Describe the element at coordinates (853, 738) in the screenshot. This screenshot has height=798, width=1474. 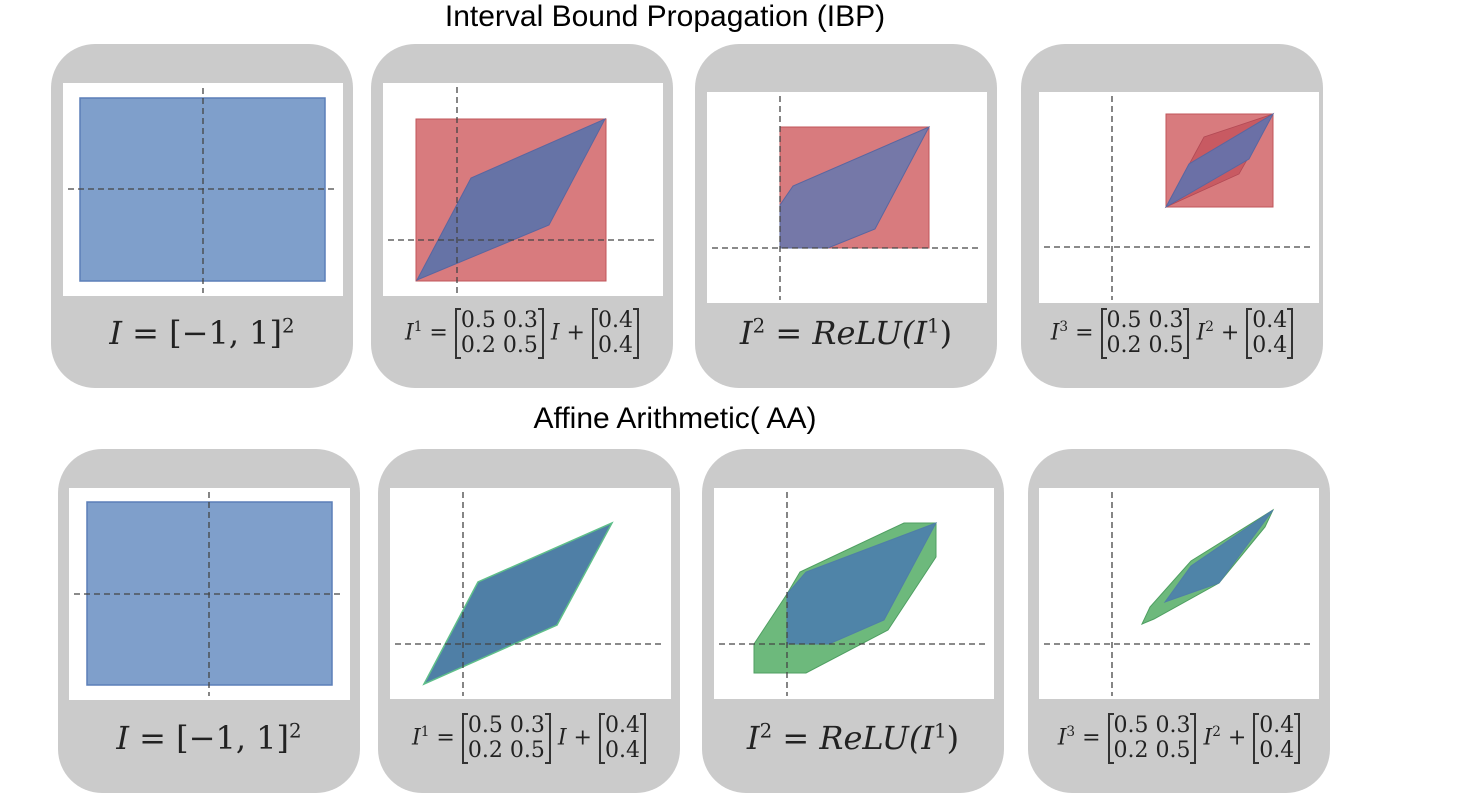
I see `aa-relu-formula: I2 = ReLU(I1)` at that location.